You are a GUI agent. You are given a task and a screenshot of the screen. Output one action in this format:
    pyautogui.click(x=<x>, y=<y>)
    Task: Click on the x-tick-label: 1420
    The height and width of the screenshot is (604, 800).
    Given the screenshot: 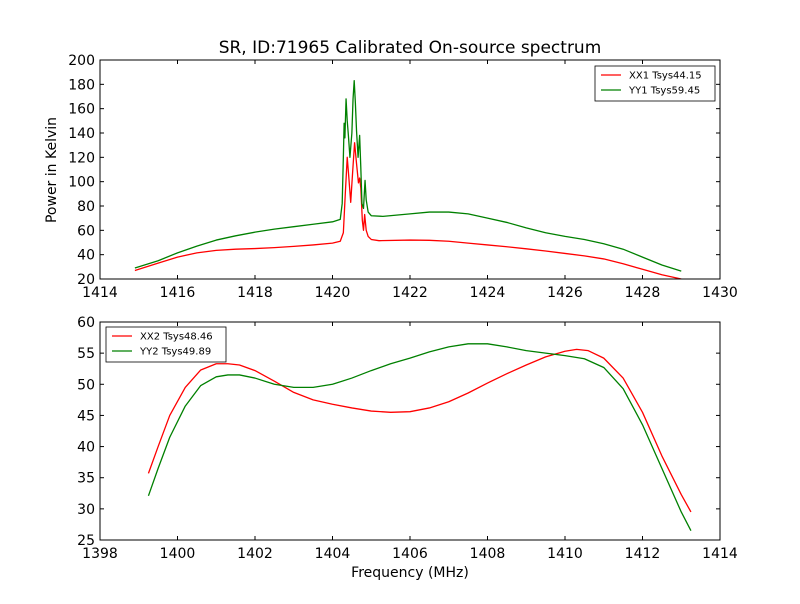 What is the action you would take?
    pyautogui.click(x=333, y=293)
    